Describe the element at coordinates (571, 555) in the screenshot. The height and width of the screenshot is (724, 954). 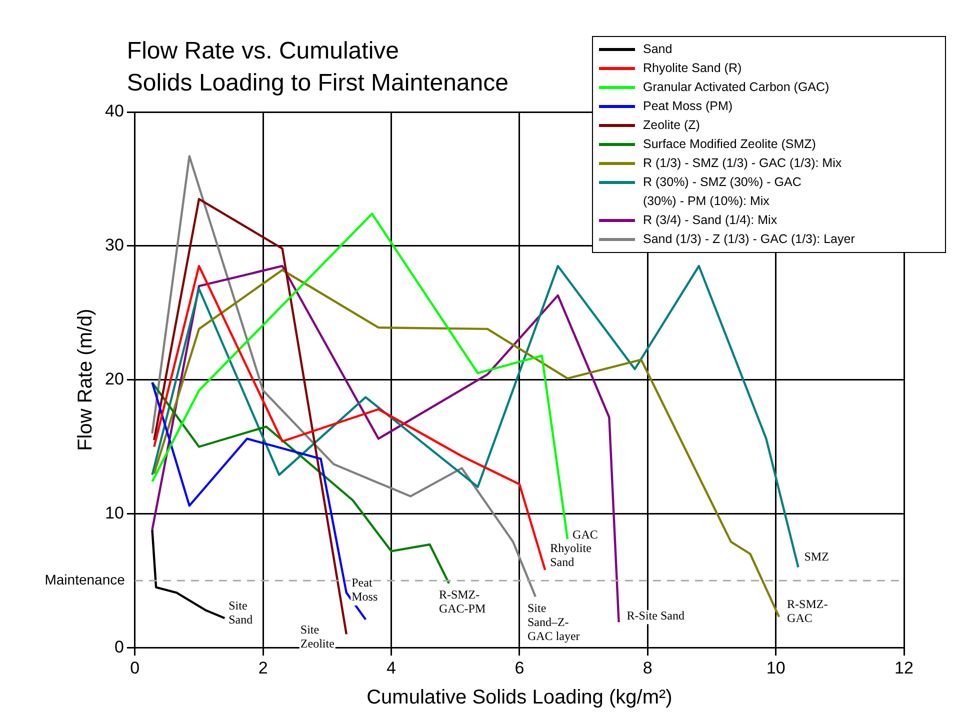
I see `annotation: Rhyolite Sand` at that location.